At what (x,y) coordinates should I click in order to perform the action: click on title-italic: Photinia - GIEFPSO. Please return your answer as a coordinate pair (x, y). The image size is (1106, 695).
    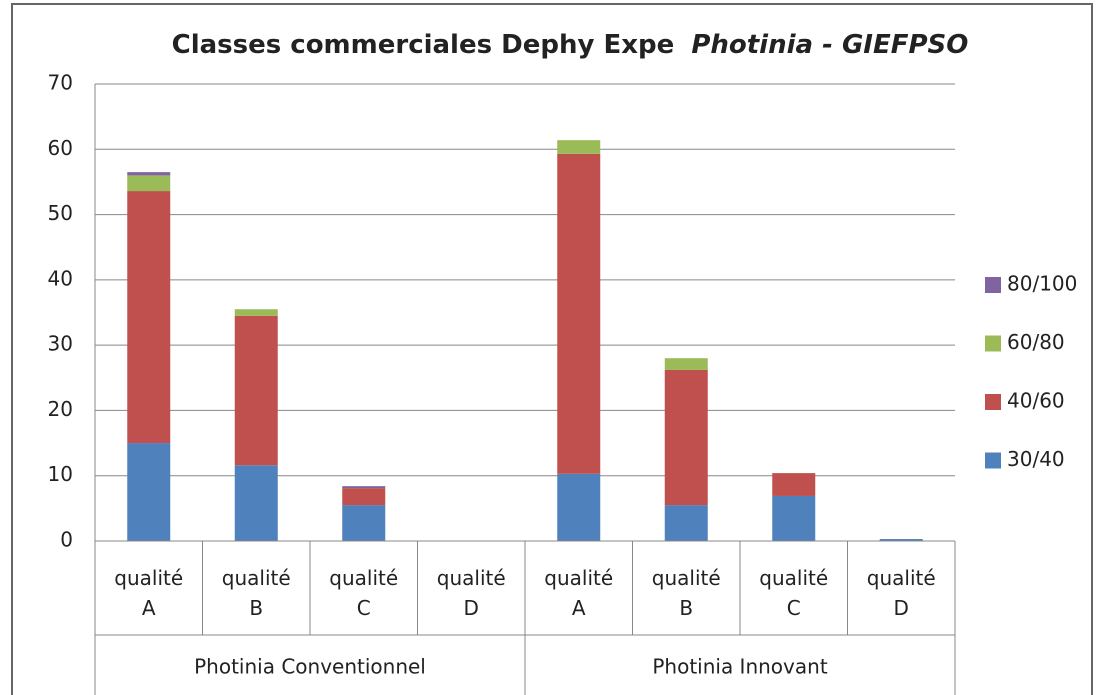
    Looking at the image, I should click on (829, 45).